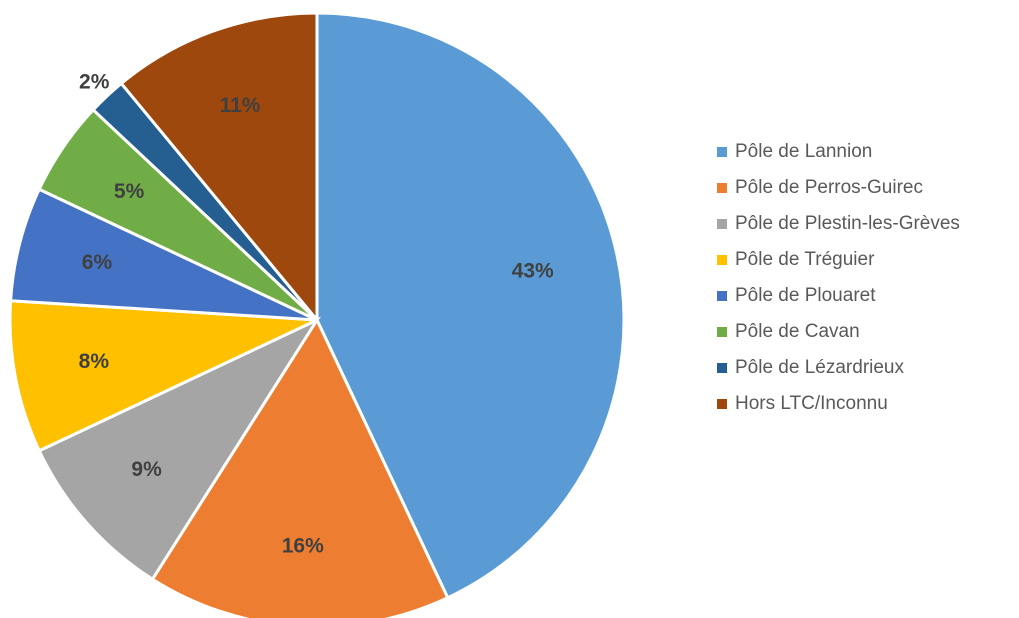 The image size is (1019, 618). I want to click on data-label: 8%, so click(94, 361).